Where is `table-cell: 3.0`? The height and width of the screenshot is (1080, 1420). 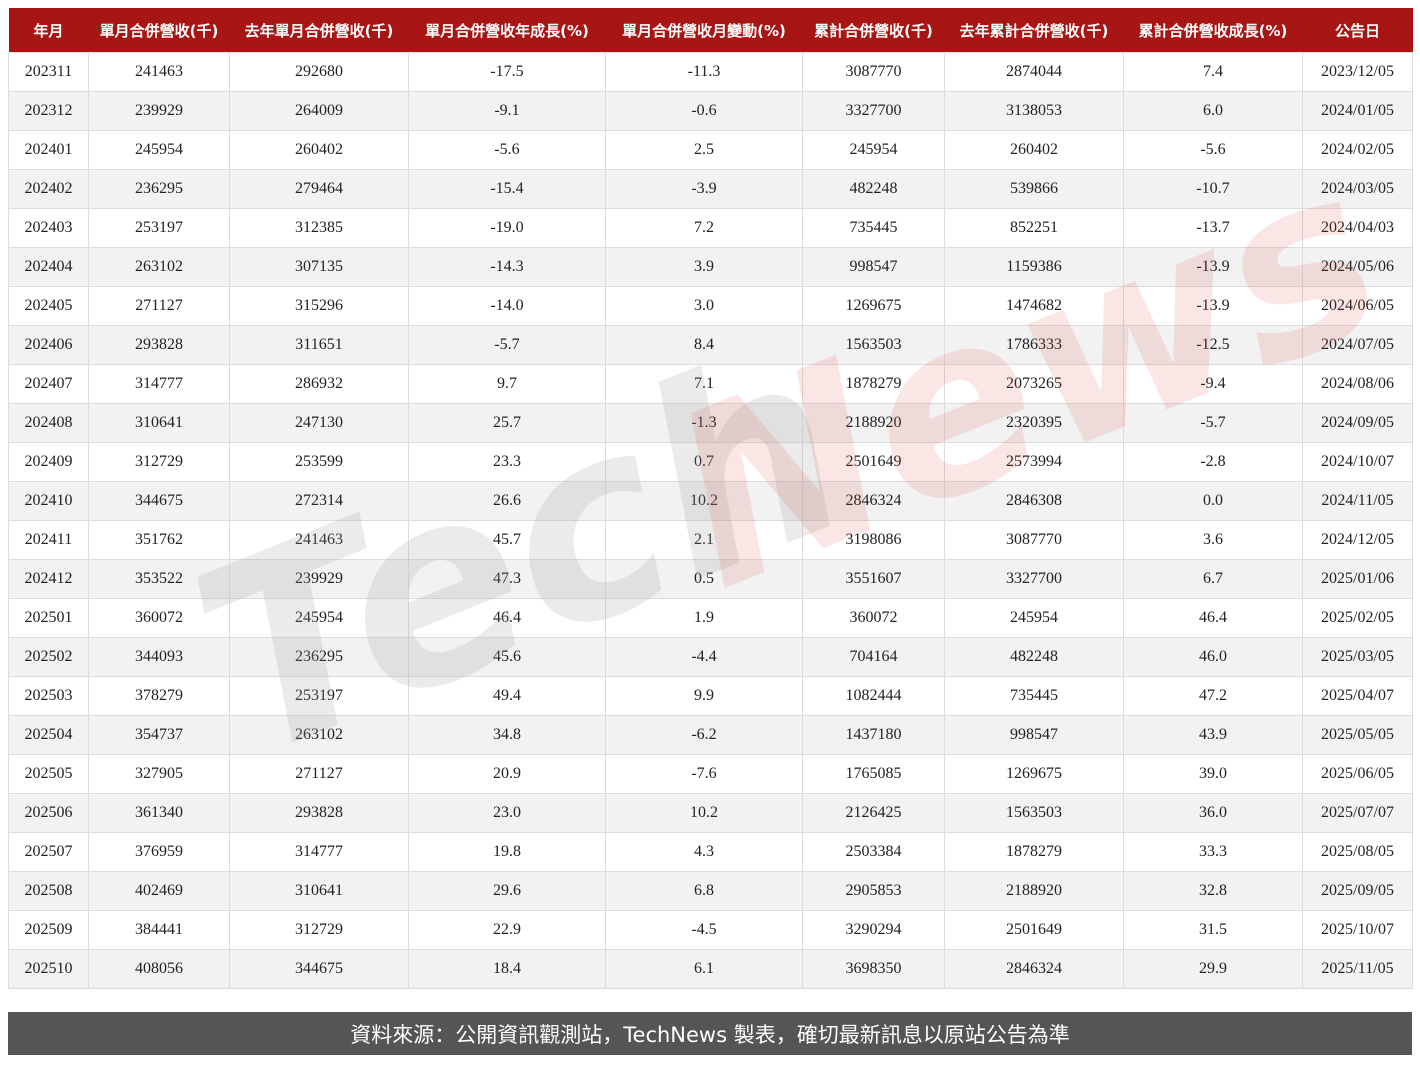 table-cell: 3.0 is located at coordinates (704, 306).